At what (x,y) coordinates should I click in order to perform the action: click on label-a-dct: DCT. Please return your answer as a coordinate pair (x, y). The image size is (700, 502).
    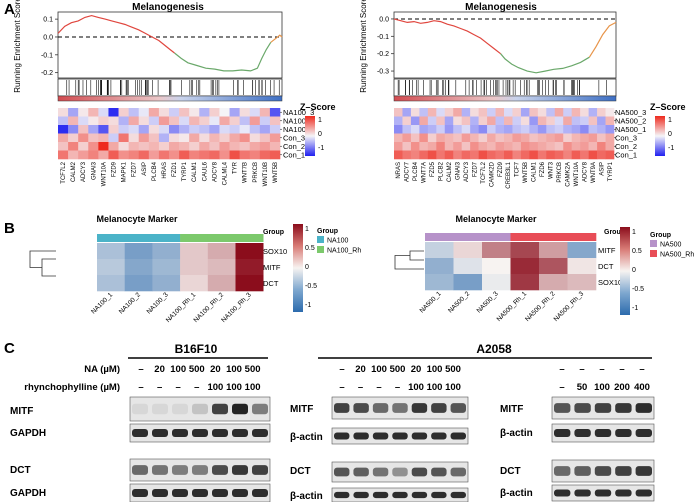
    Looking at the image, I should click on (300, 471).